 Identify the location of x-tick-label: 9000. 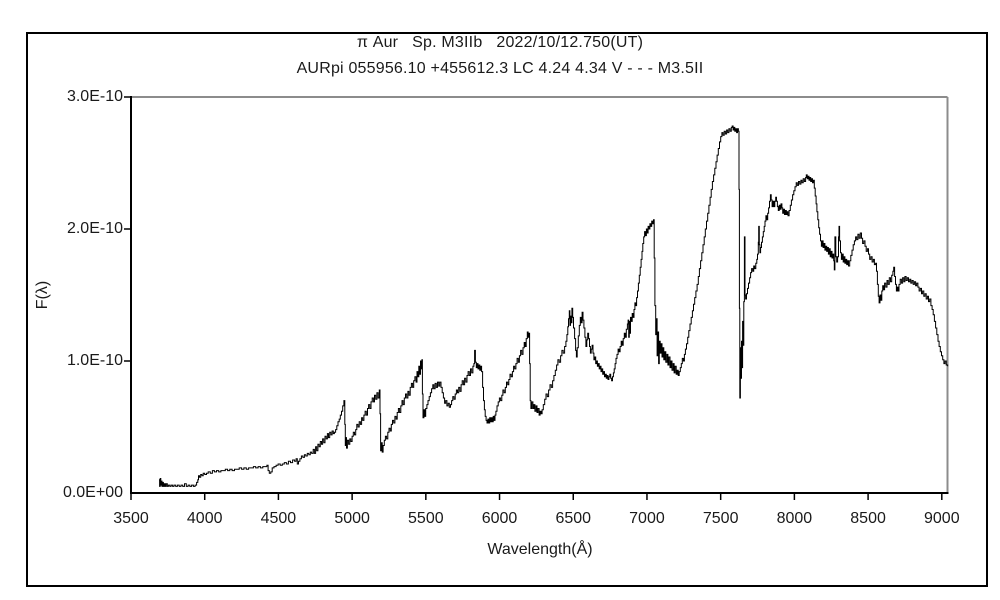
(942, 518).